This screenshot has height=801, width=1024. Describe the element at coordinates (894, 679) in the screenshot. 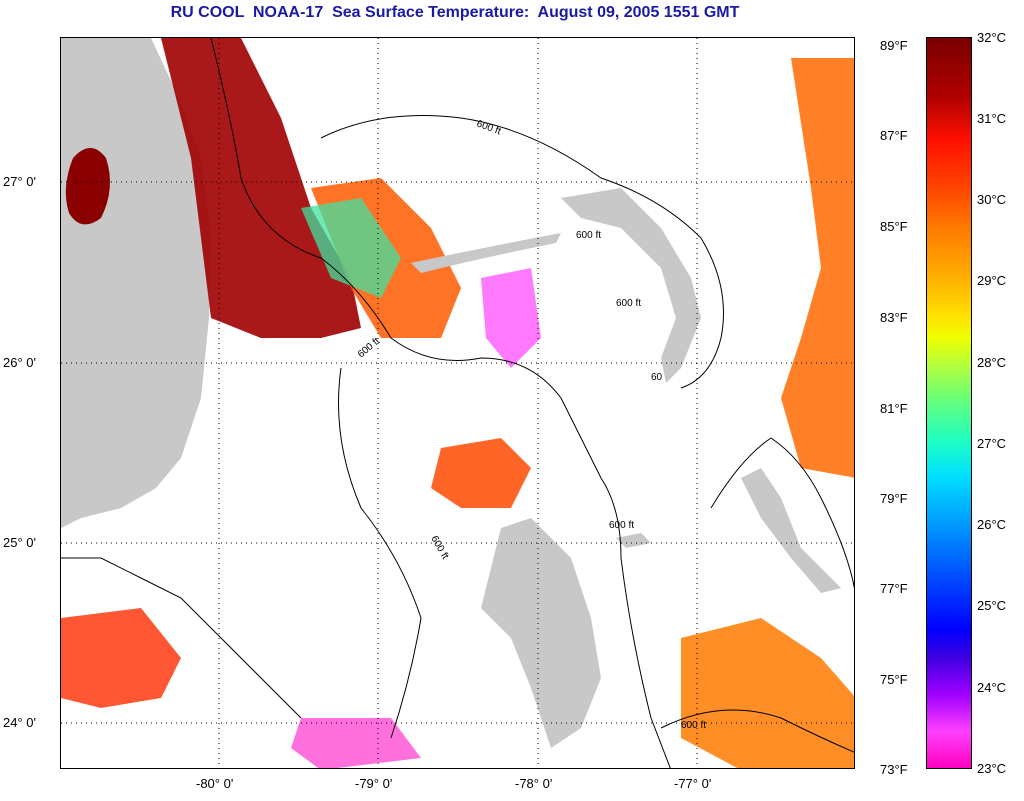

I see `colorbar-f-label: 75°F` at that location.